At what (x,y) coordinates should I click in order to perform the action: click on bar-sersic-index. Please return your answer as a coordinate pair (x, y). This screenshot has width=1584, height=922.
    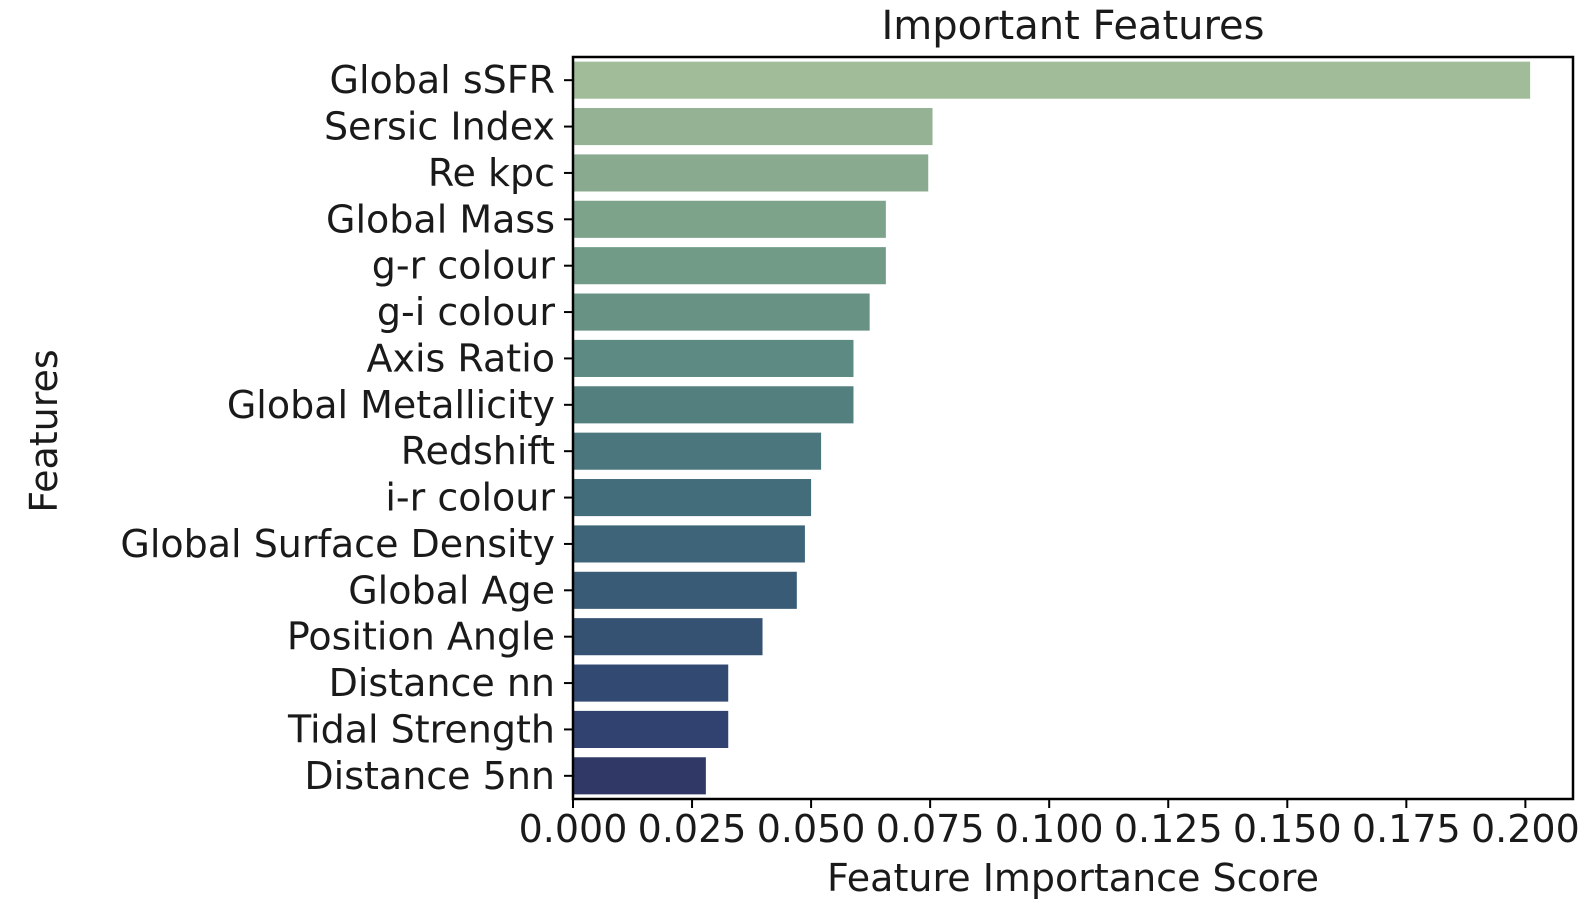
    Looking at the image, I should click on (753, 127).